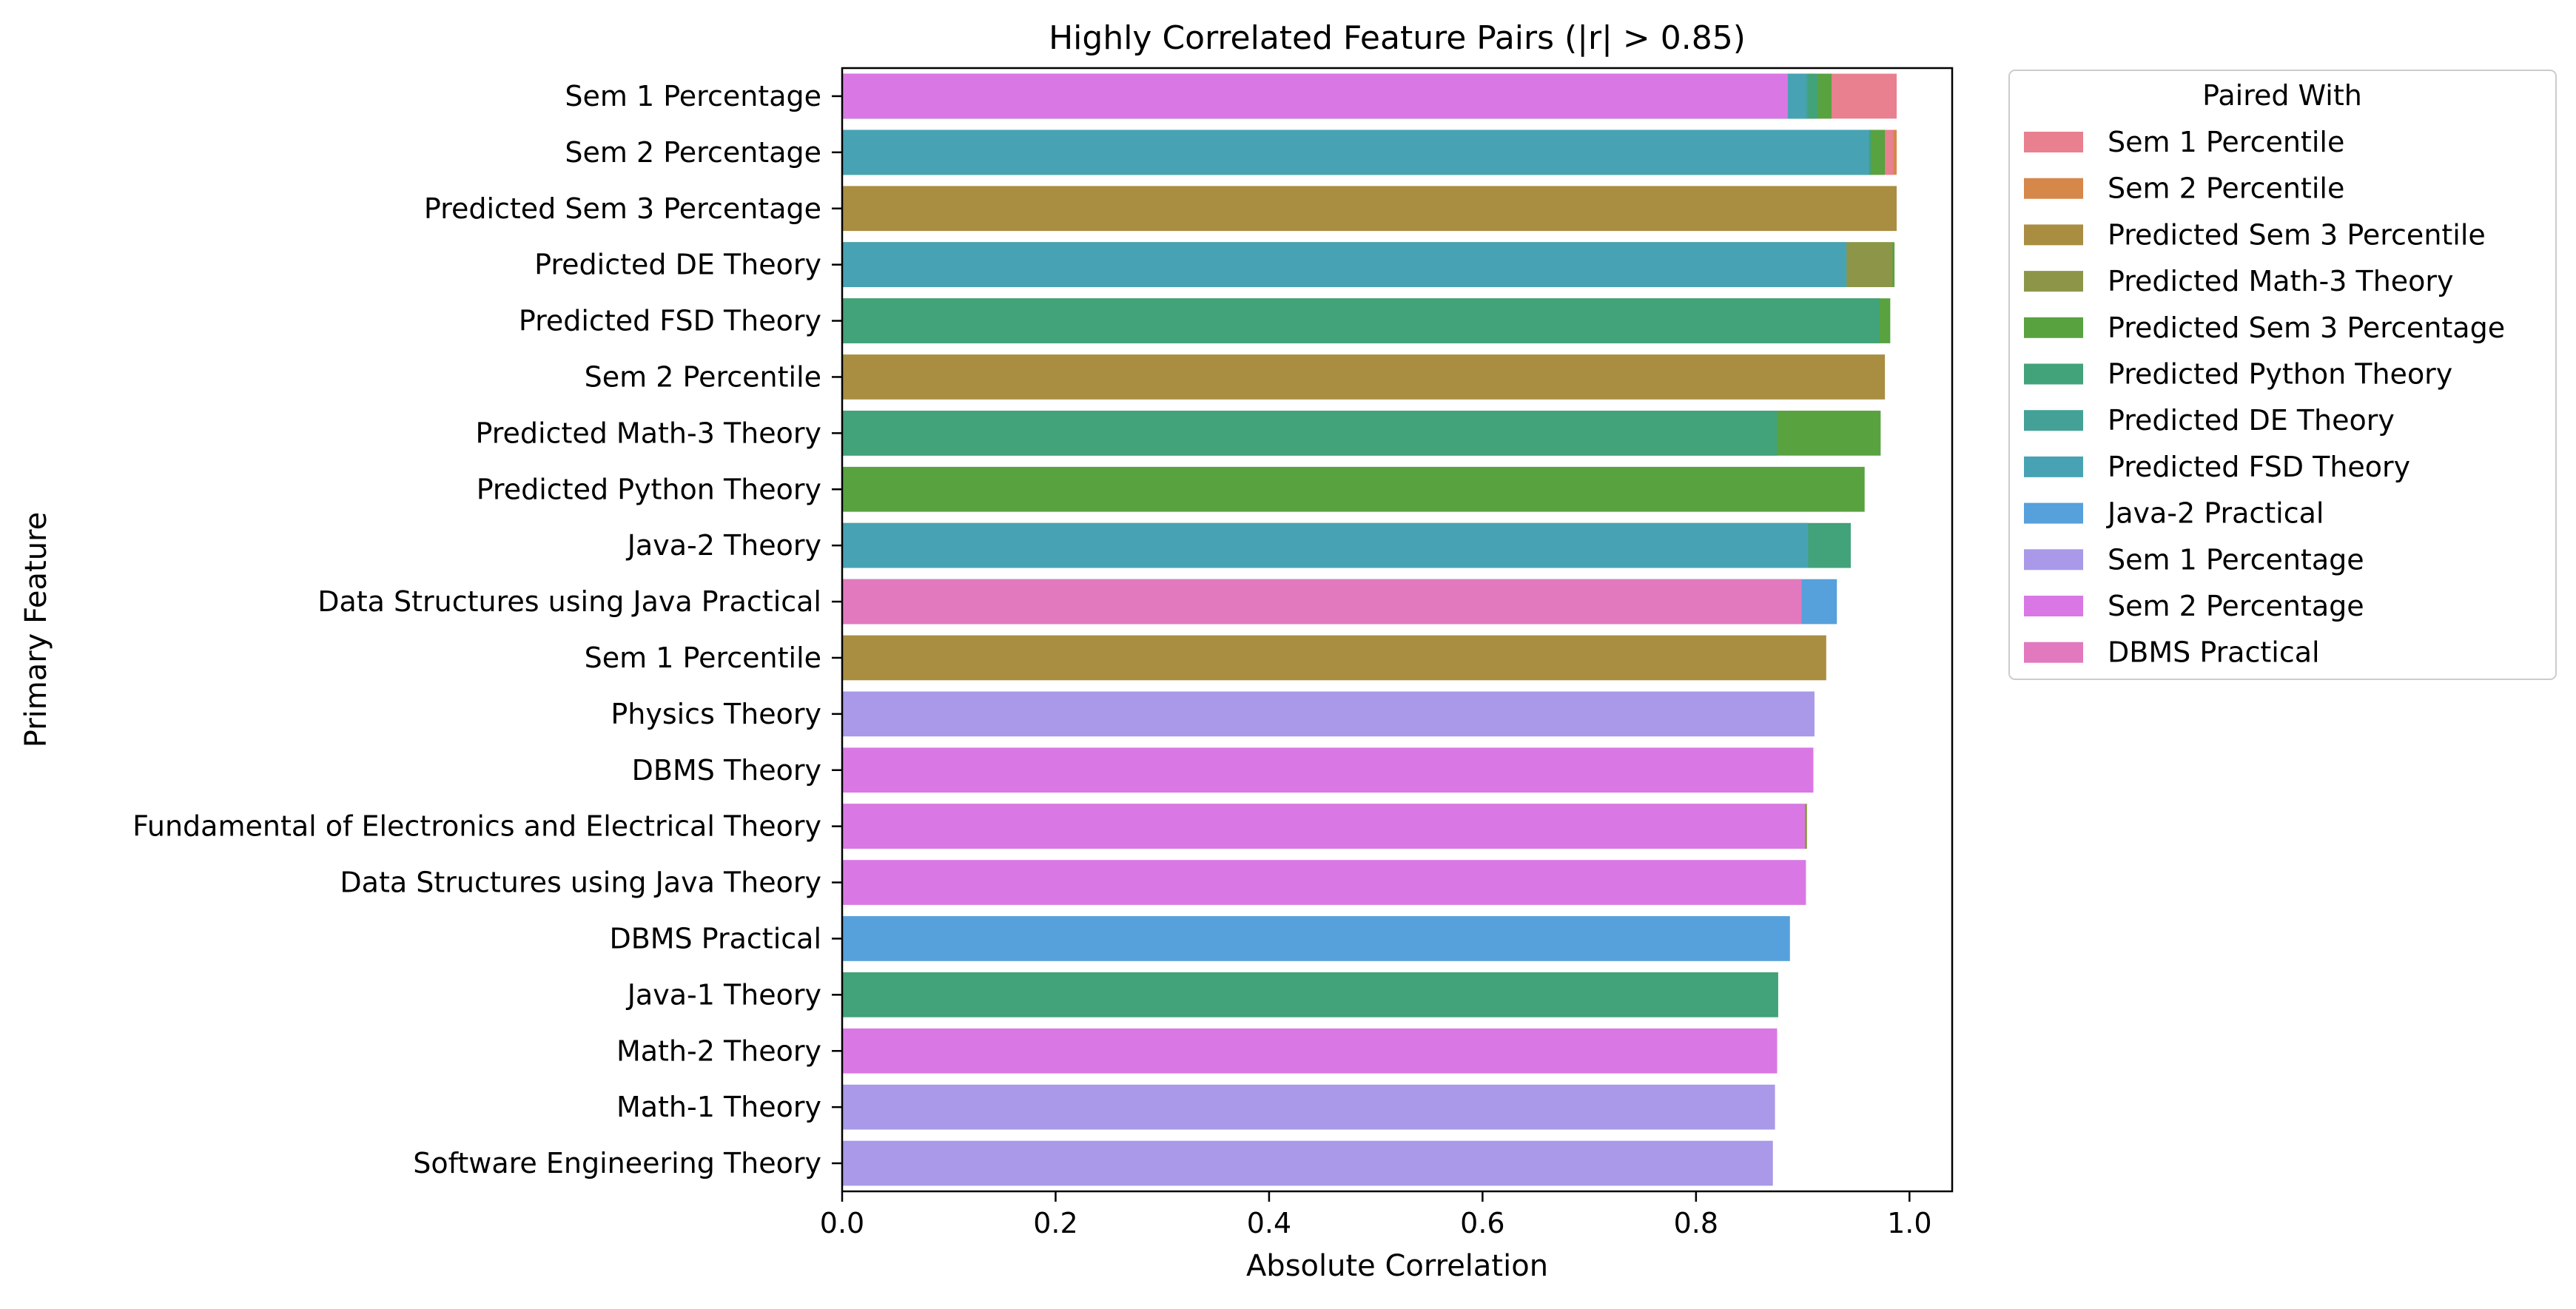 The width and height of the screenshot is (2576, 1309). I want to click on legend-label-java-2-practical: Java-2 Practical, so click(2215, 514).